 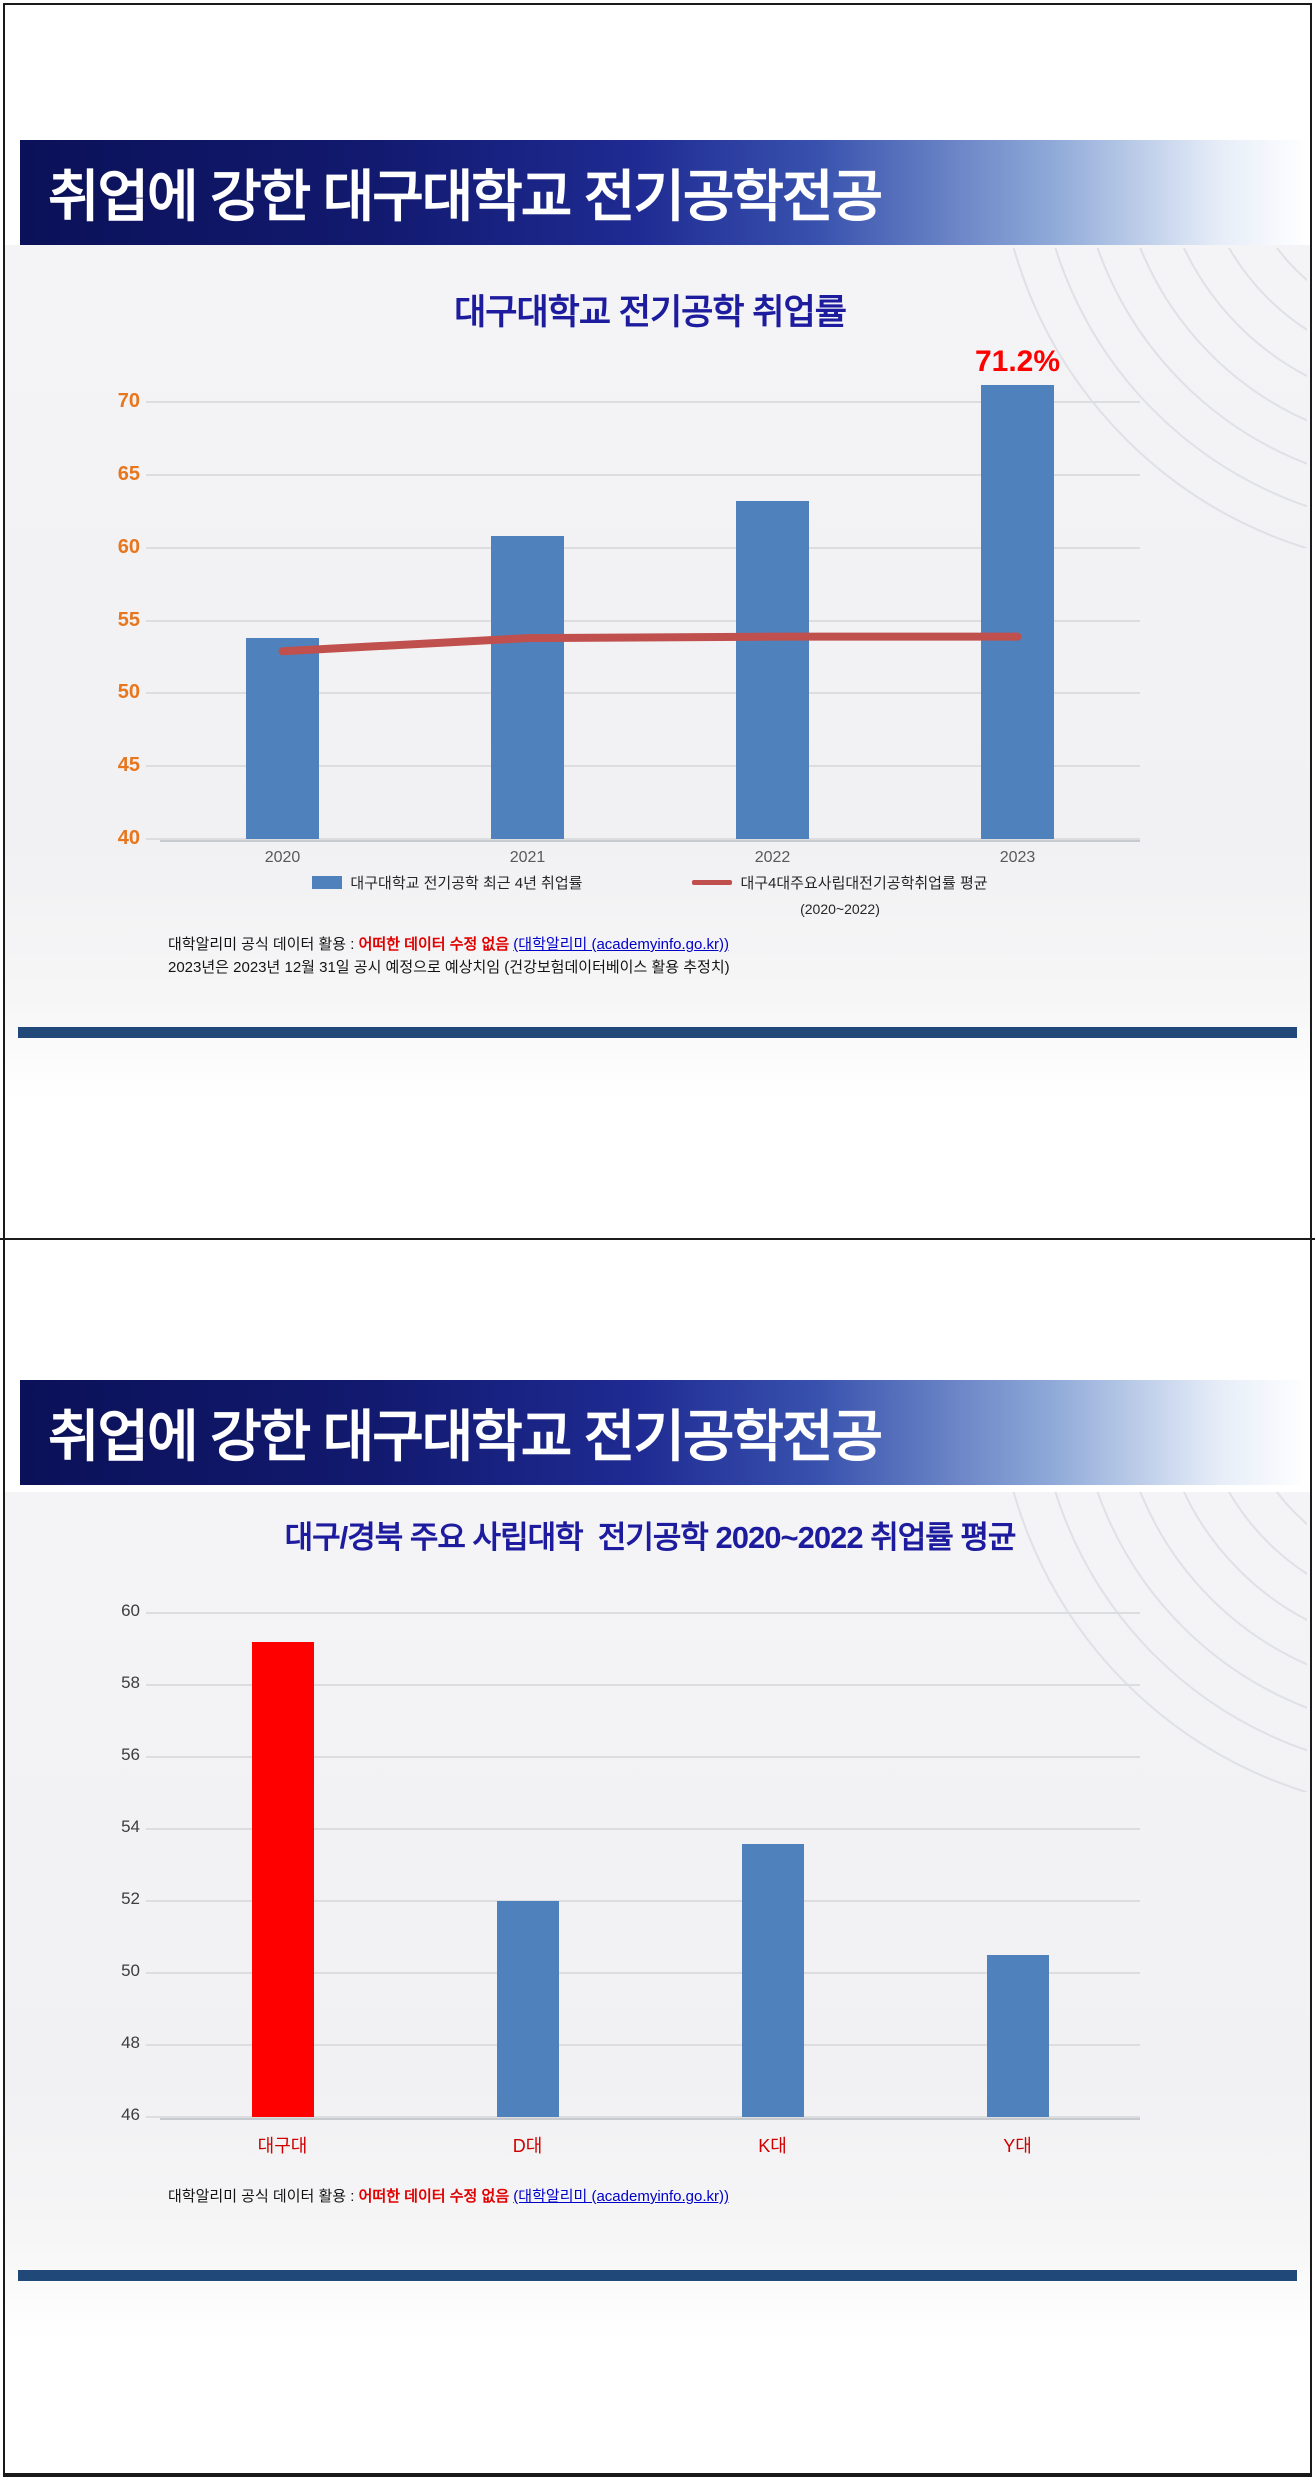 I want to click on x-axis-label-2022: 2022, so click(x=772, y=857).